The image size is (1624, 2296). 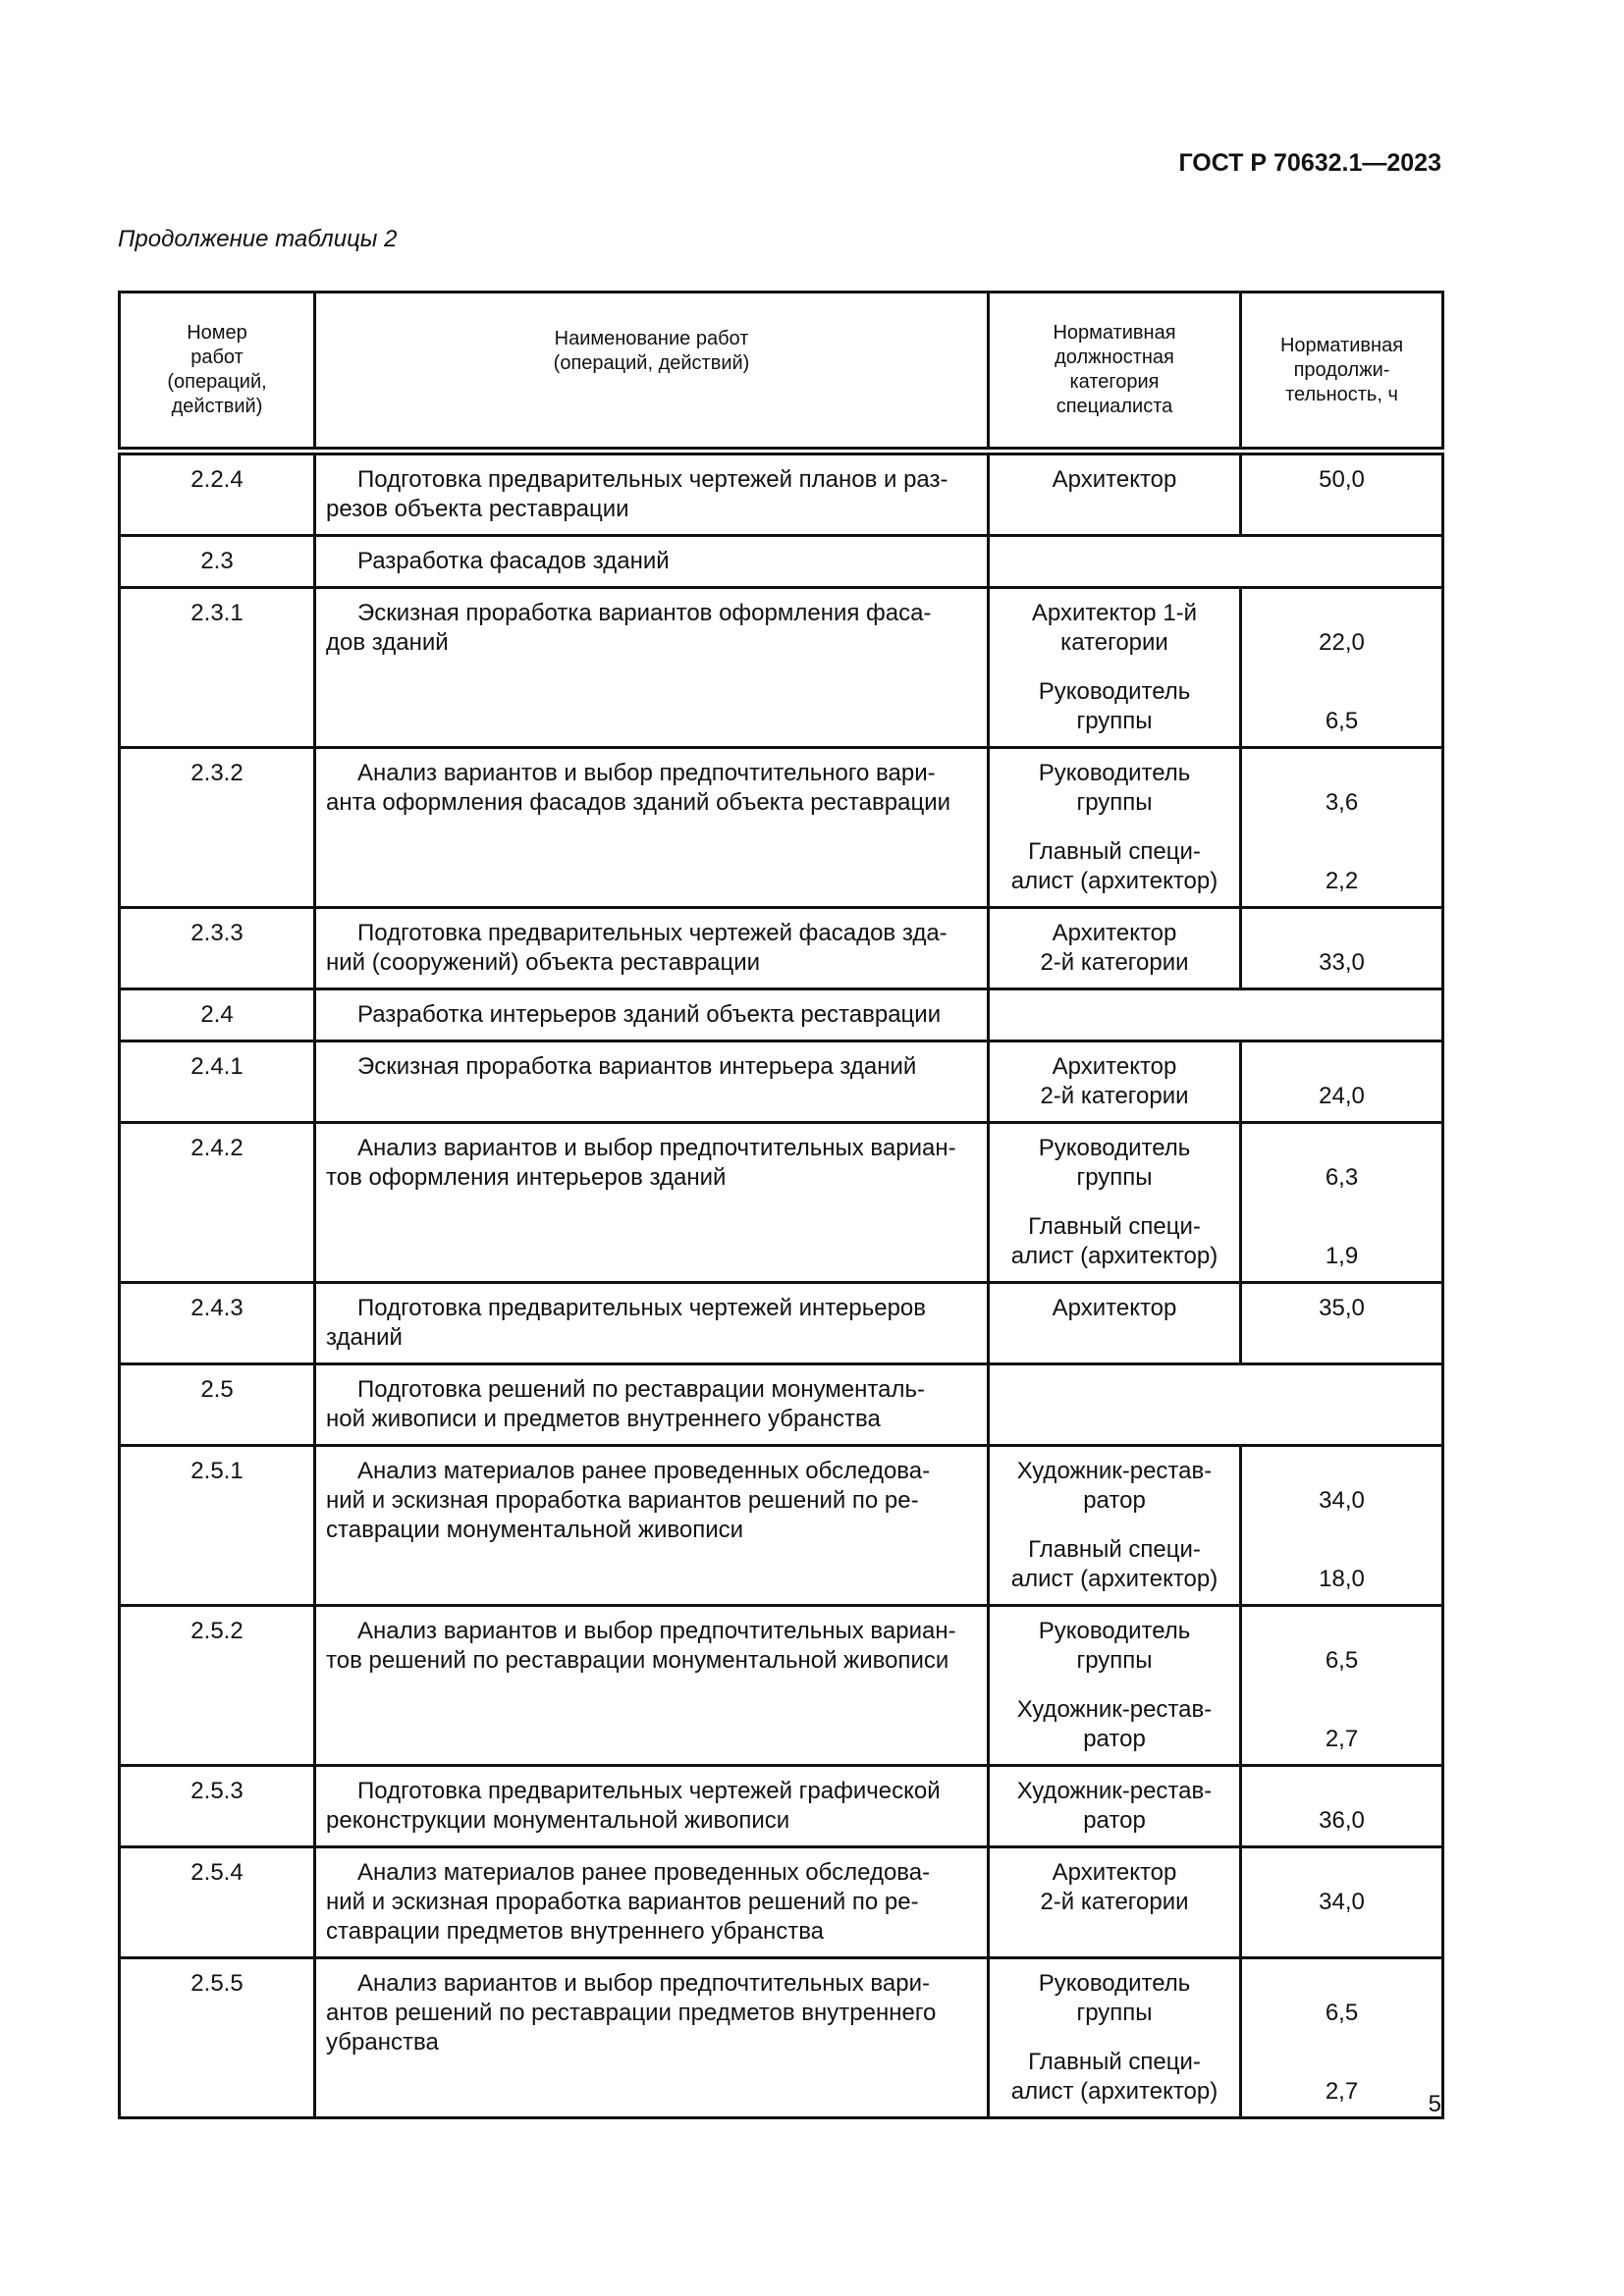 I want to click on header-work-number: Номер работ (операций, действий), so click(x=217, y=372).